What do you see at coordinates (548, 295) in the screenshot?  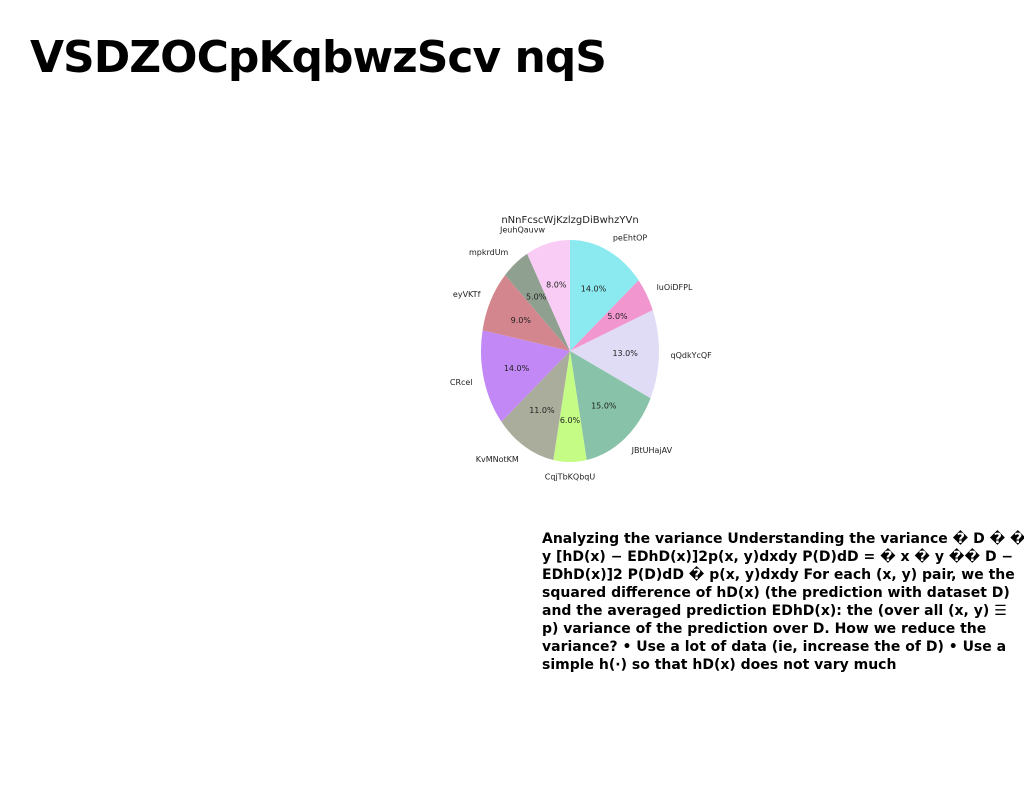 I see `pie-slice-JeuhQauvw` at bounding box center [548, 295].